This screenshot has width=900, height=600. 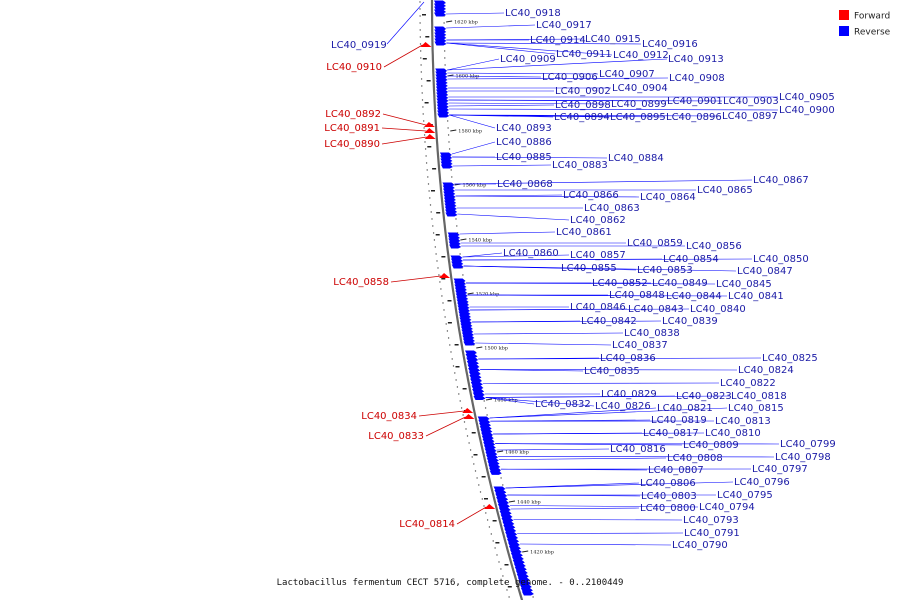 I want to click on reverse-gene-label: LC40_0838, so click(x=652, y=333).